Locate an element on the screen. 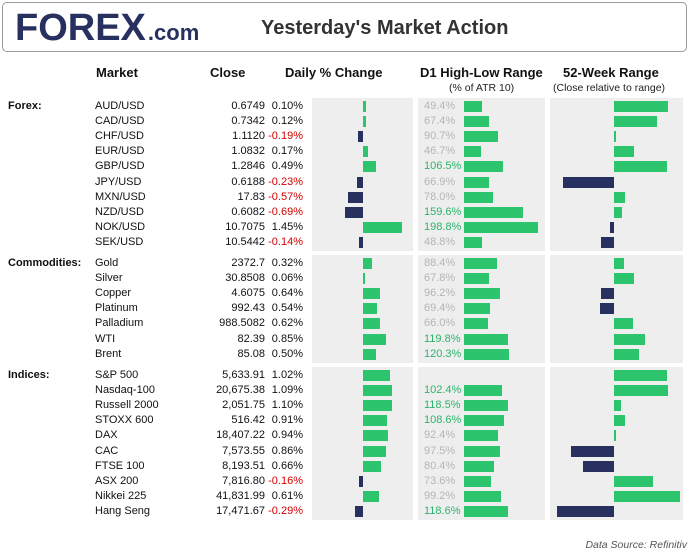  d1-range-value: 102.4% is located at coordinates (443, 390).